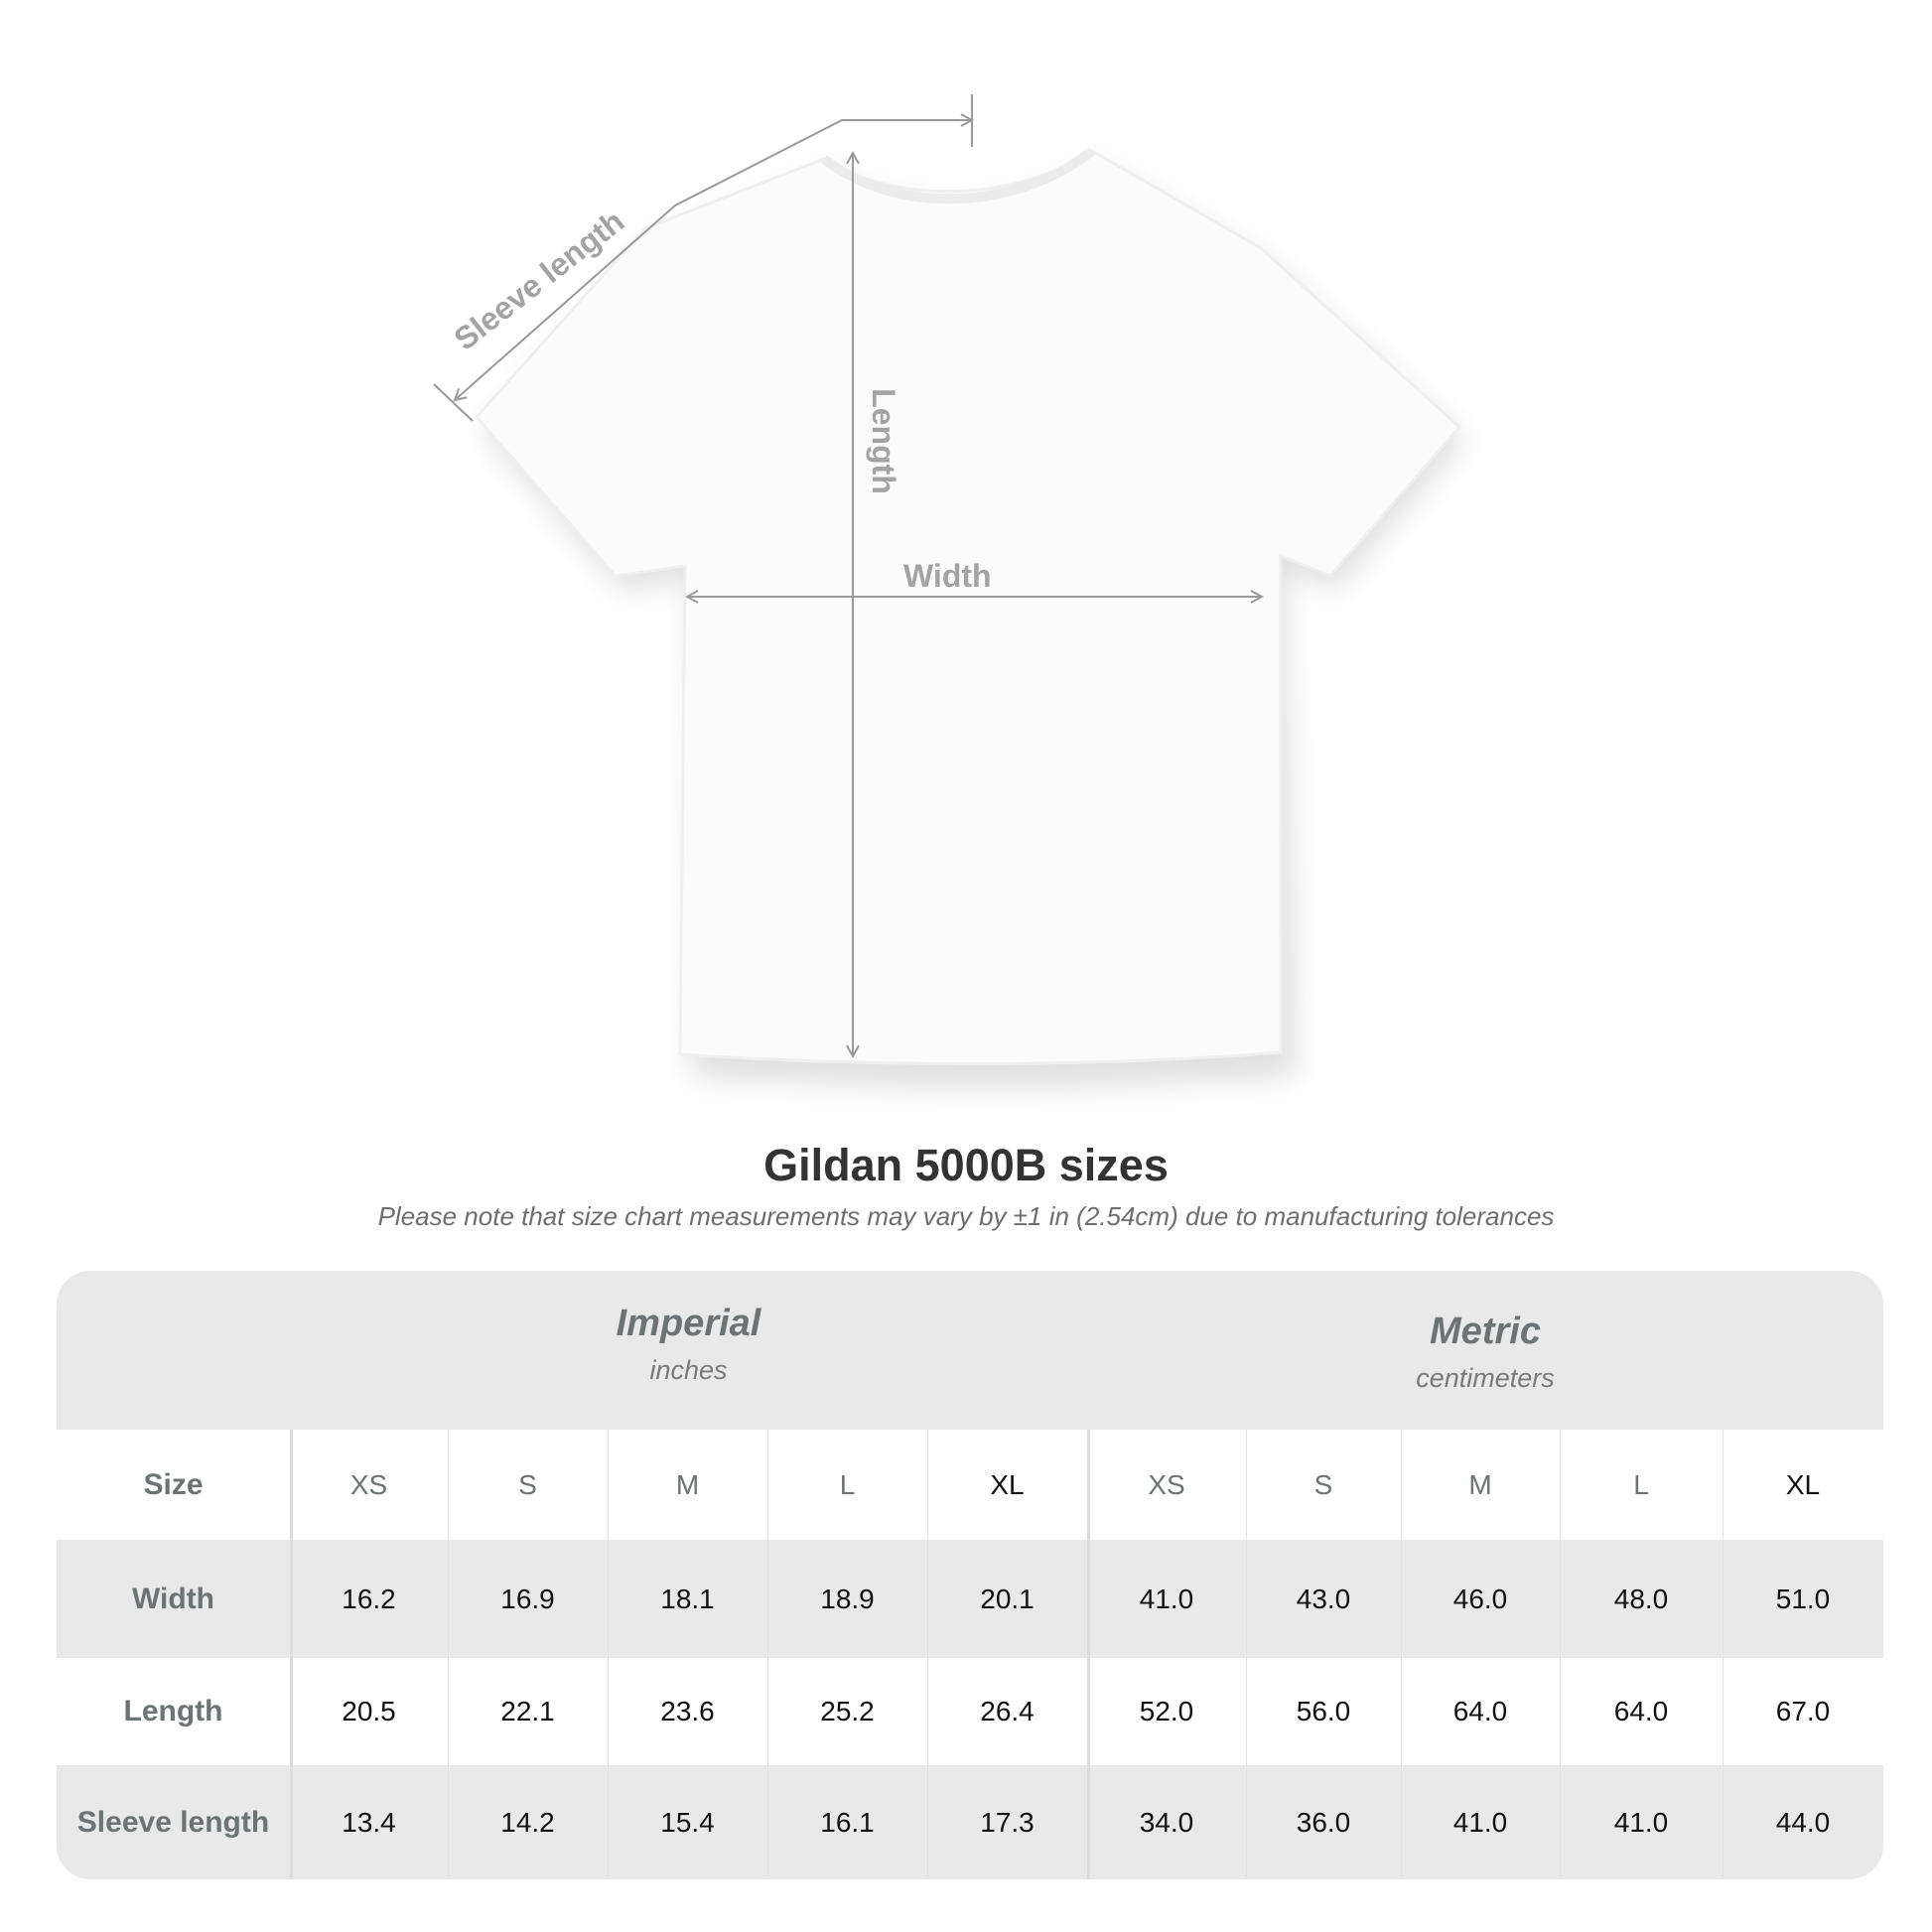 The width and height of the screenshot is (1932, 1932). I want to click on table-cell: 46.0, so click(1480, 1599).